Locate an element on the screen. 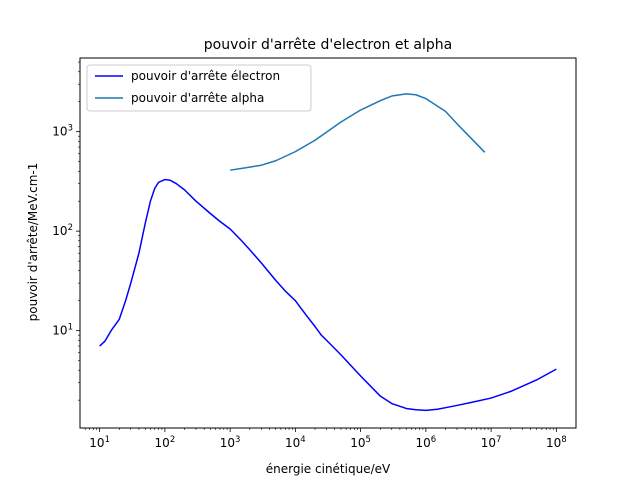 This screenshot has width=640, height=480. y-tick-label: 103 is located at coordinates (62, 131).